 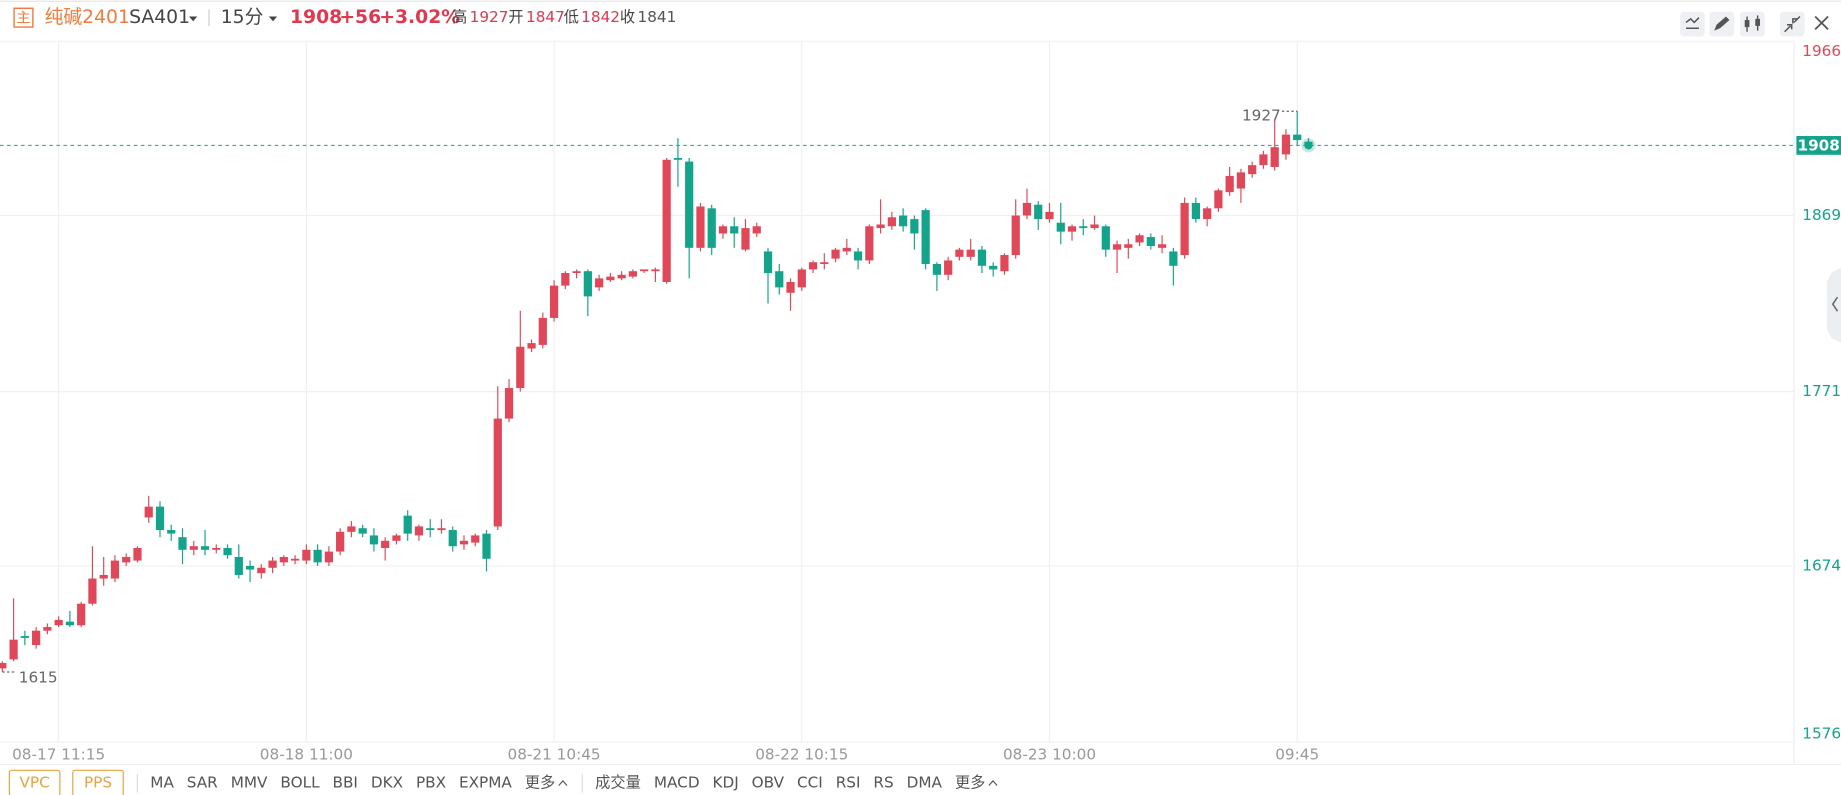 I want to click on low-marker: 1615, so click(x=38, y=677).